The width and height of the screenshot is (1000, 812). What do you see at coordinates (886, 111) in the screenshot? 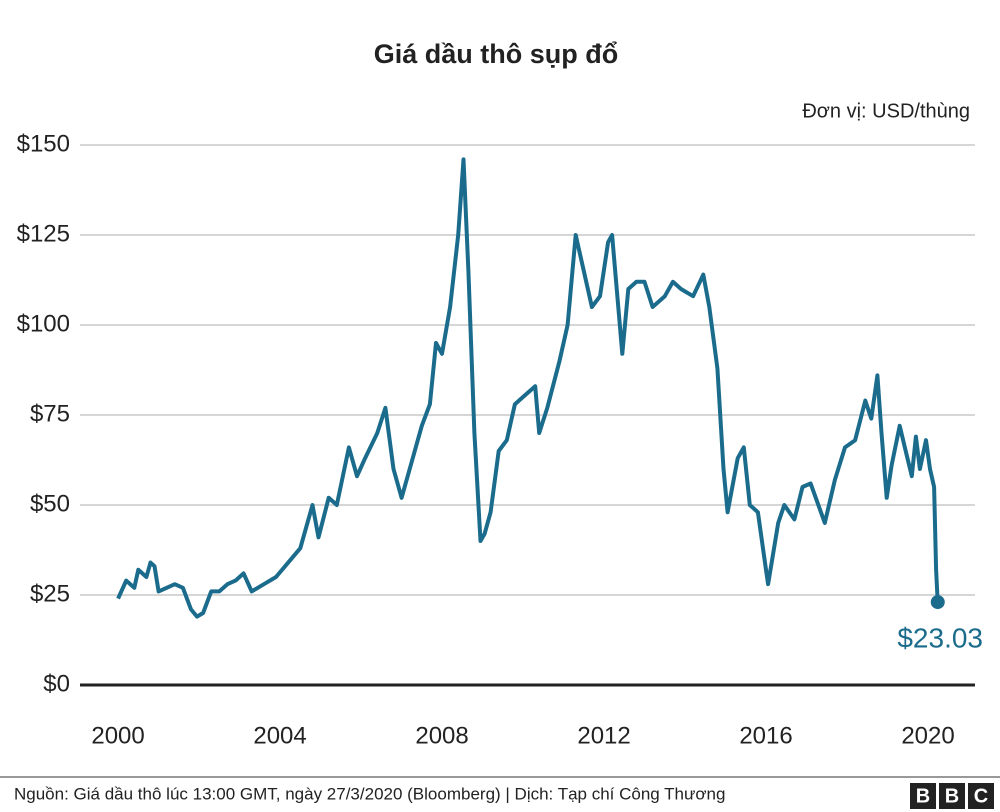
I see `unit-note: Đơn vị: USD/thùng` at bounding box center [886, 111].